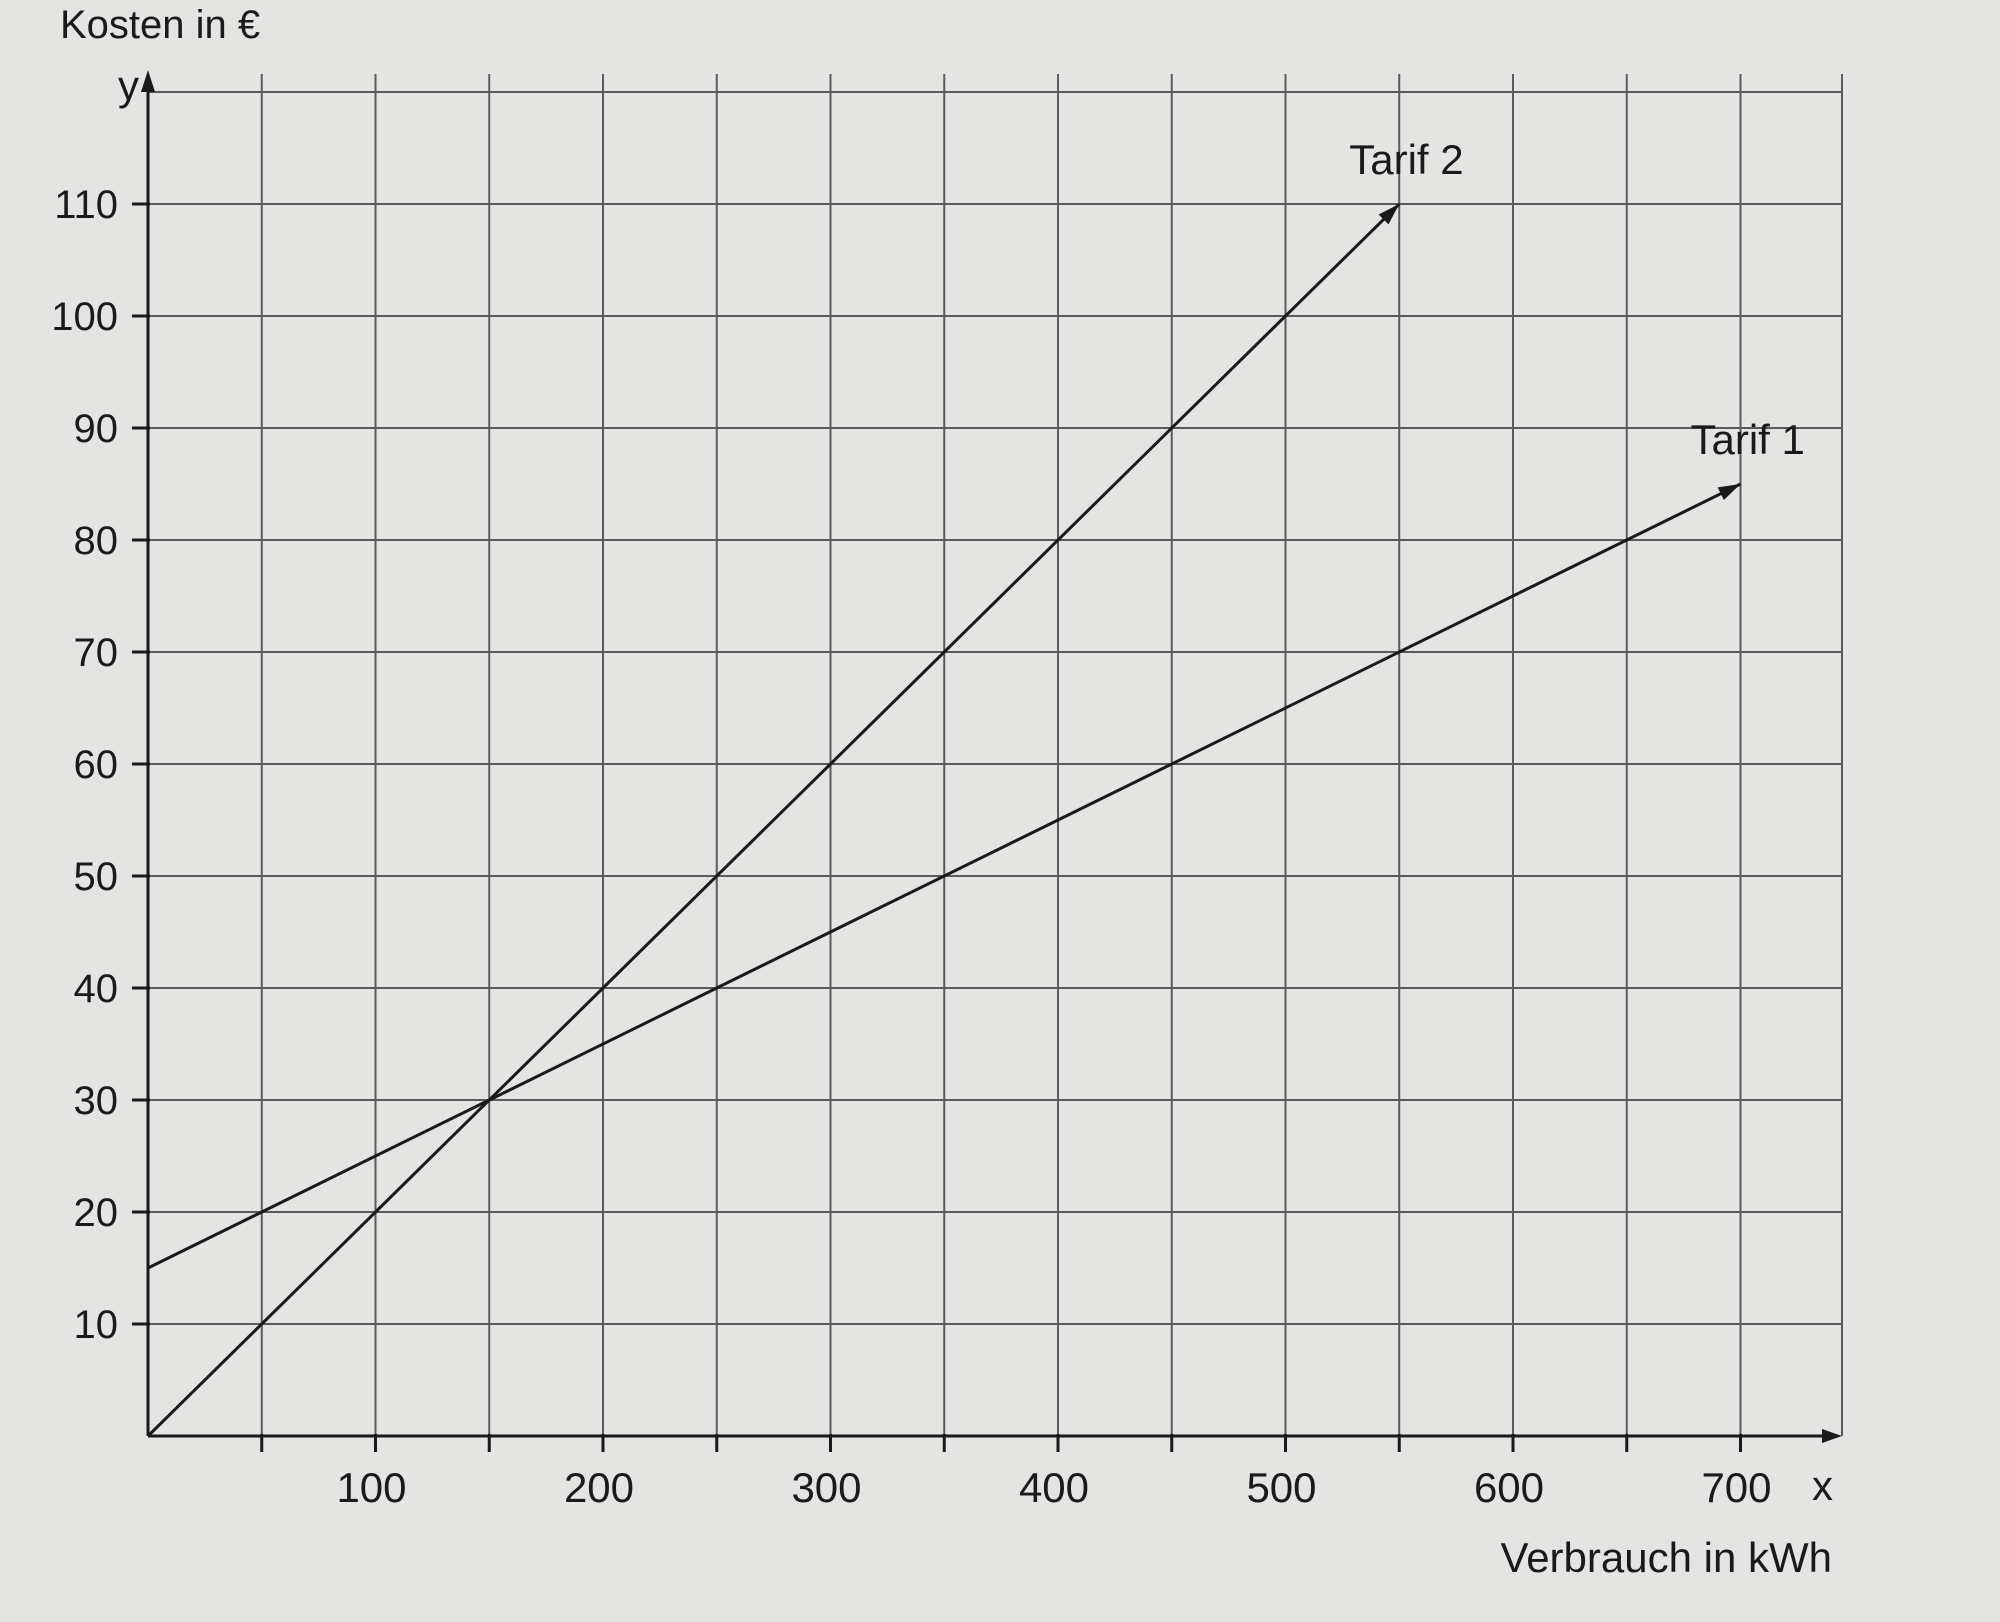 The image size is (2000, 1622). I want to click on series-label-1: Tarif 1, so click(1748, 439).